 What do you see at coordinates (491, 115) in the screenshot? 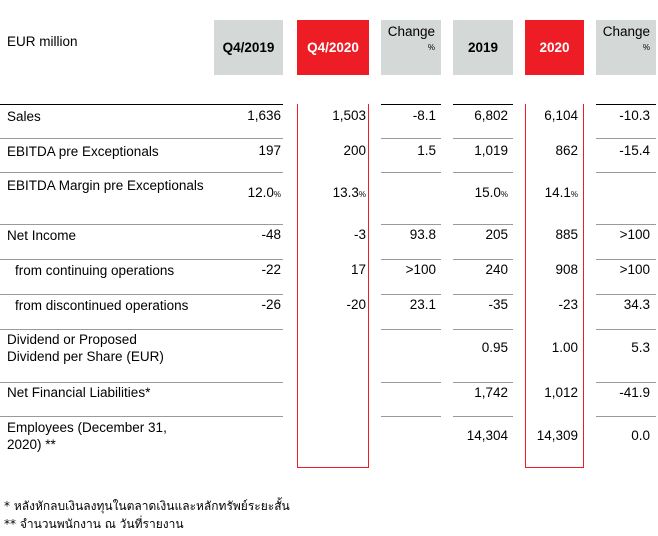
I see `sales-2019: 6,802` at bounding box center [491, 115].